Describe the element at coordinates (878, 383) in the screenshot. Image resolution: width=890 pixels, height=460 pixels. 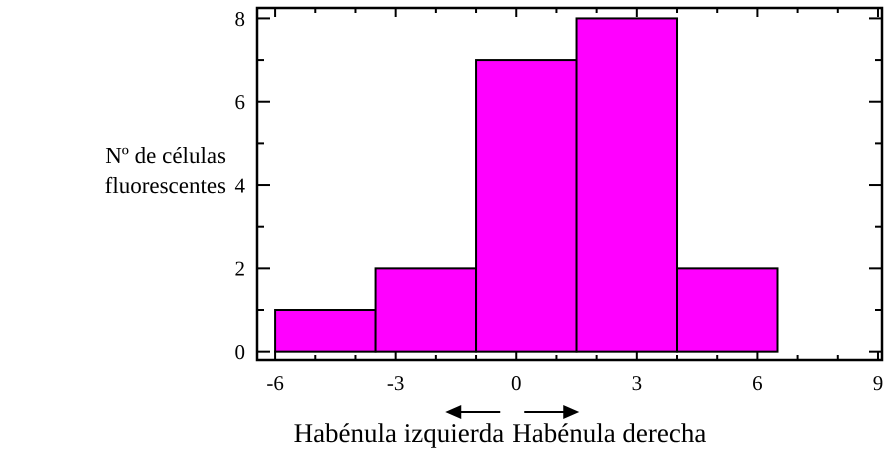
I see `x-tick-label: 9` at that location.